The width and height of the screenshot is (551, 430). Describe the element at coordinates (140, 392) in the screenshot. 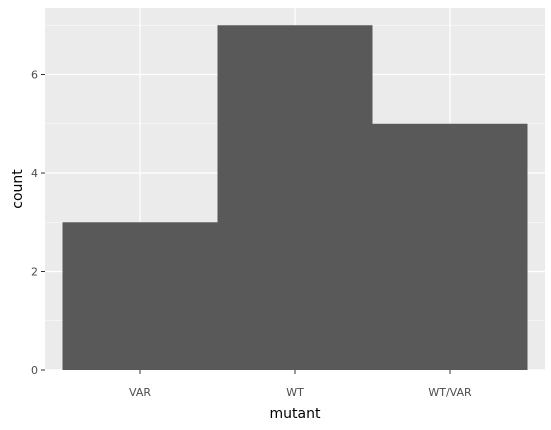

I see `x-tick-label: VAR` at that location.